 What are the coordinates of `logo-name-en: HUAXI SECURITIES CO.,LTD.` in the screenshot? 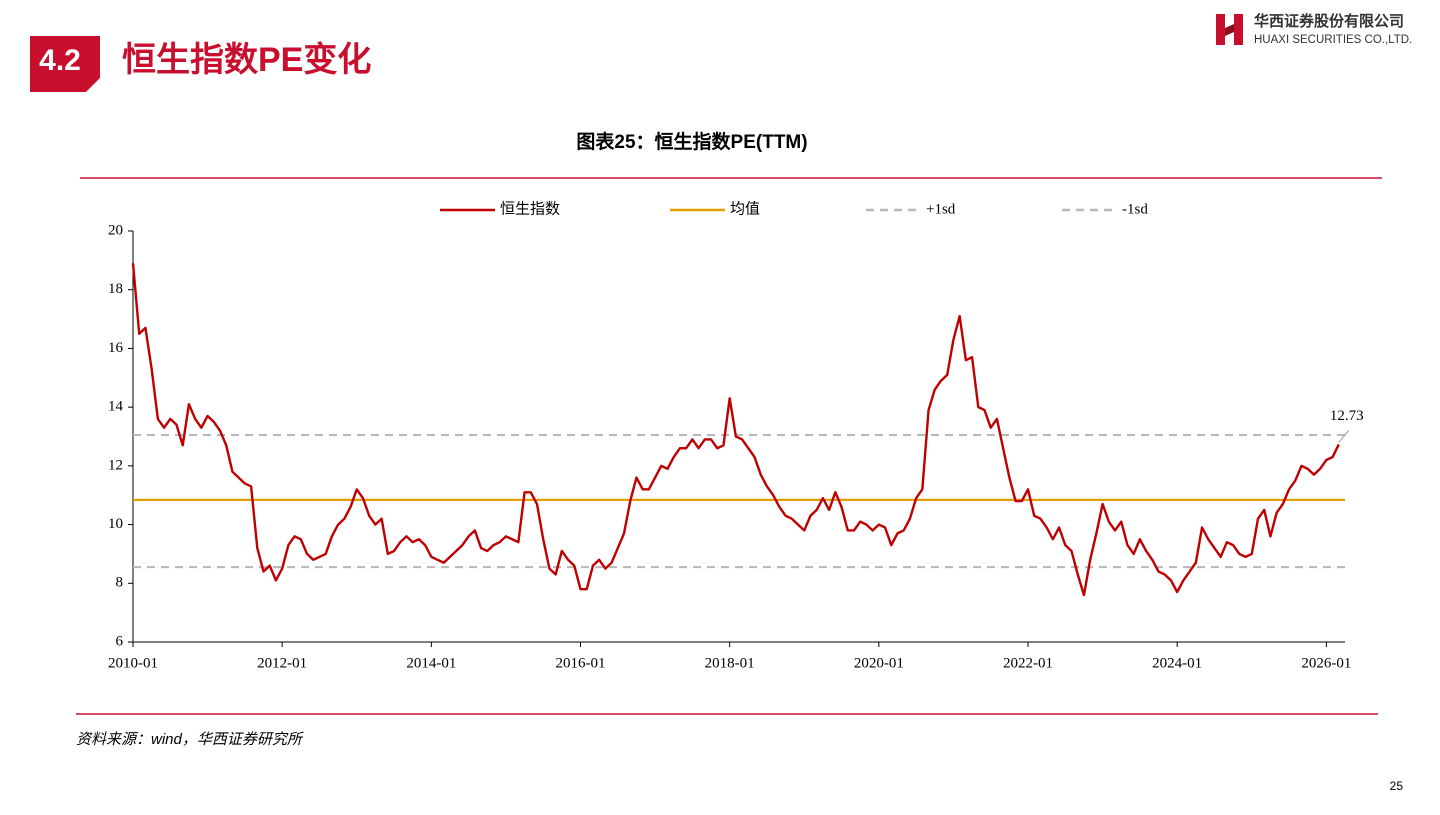 It's located at (1333, 40).